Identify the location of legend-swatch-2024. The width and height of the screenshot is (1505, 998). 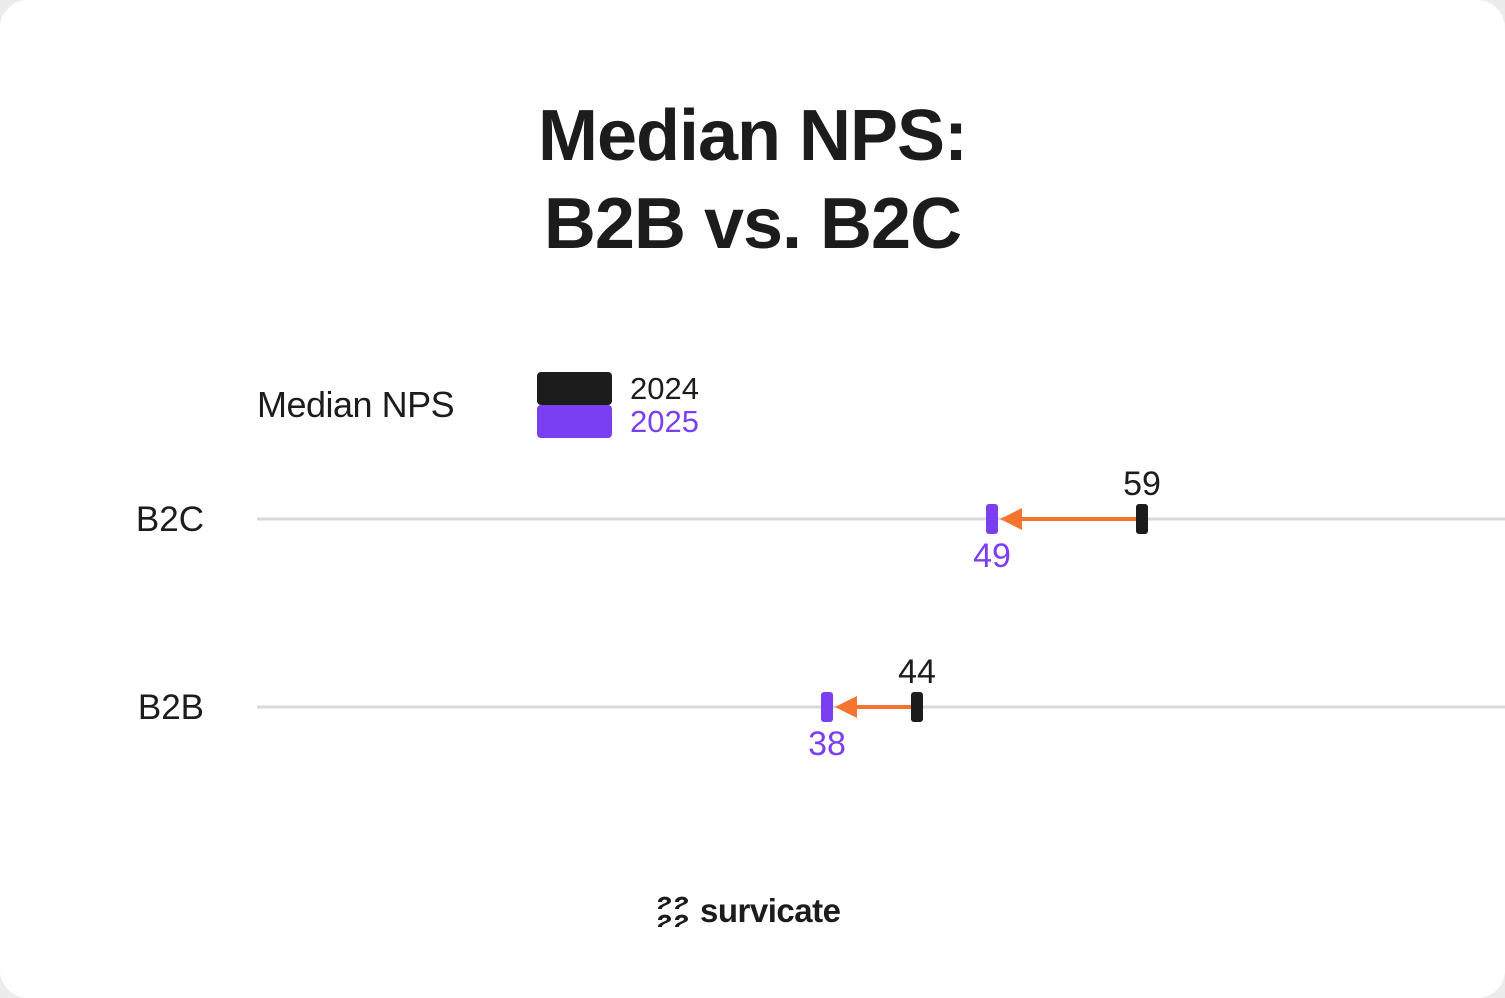
(574, 388).